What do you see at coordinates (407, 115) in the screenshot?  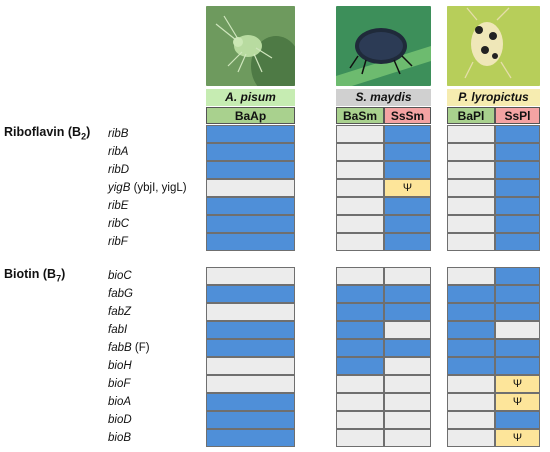 I see `symbiont-header-sssm: SsSm` at bounding box center [407, 115].